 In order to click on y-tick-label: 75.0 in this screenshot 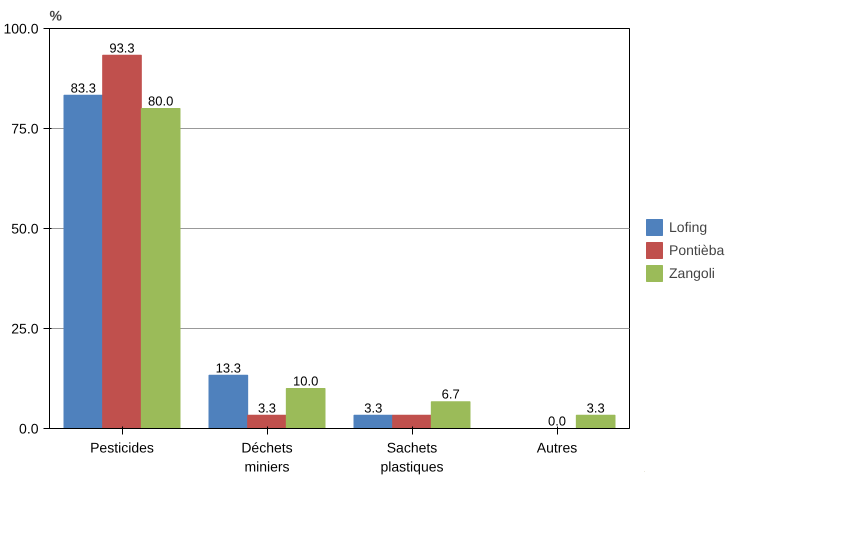, I will do `click(25, 128)`.